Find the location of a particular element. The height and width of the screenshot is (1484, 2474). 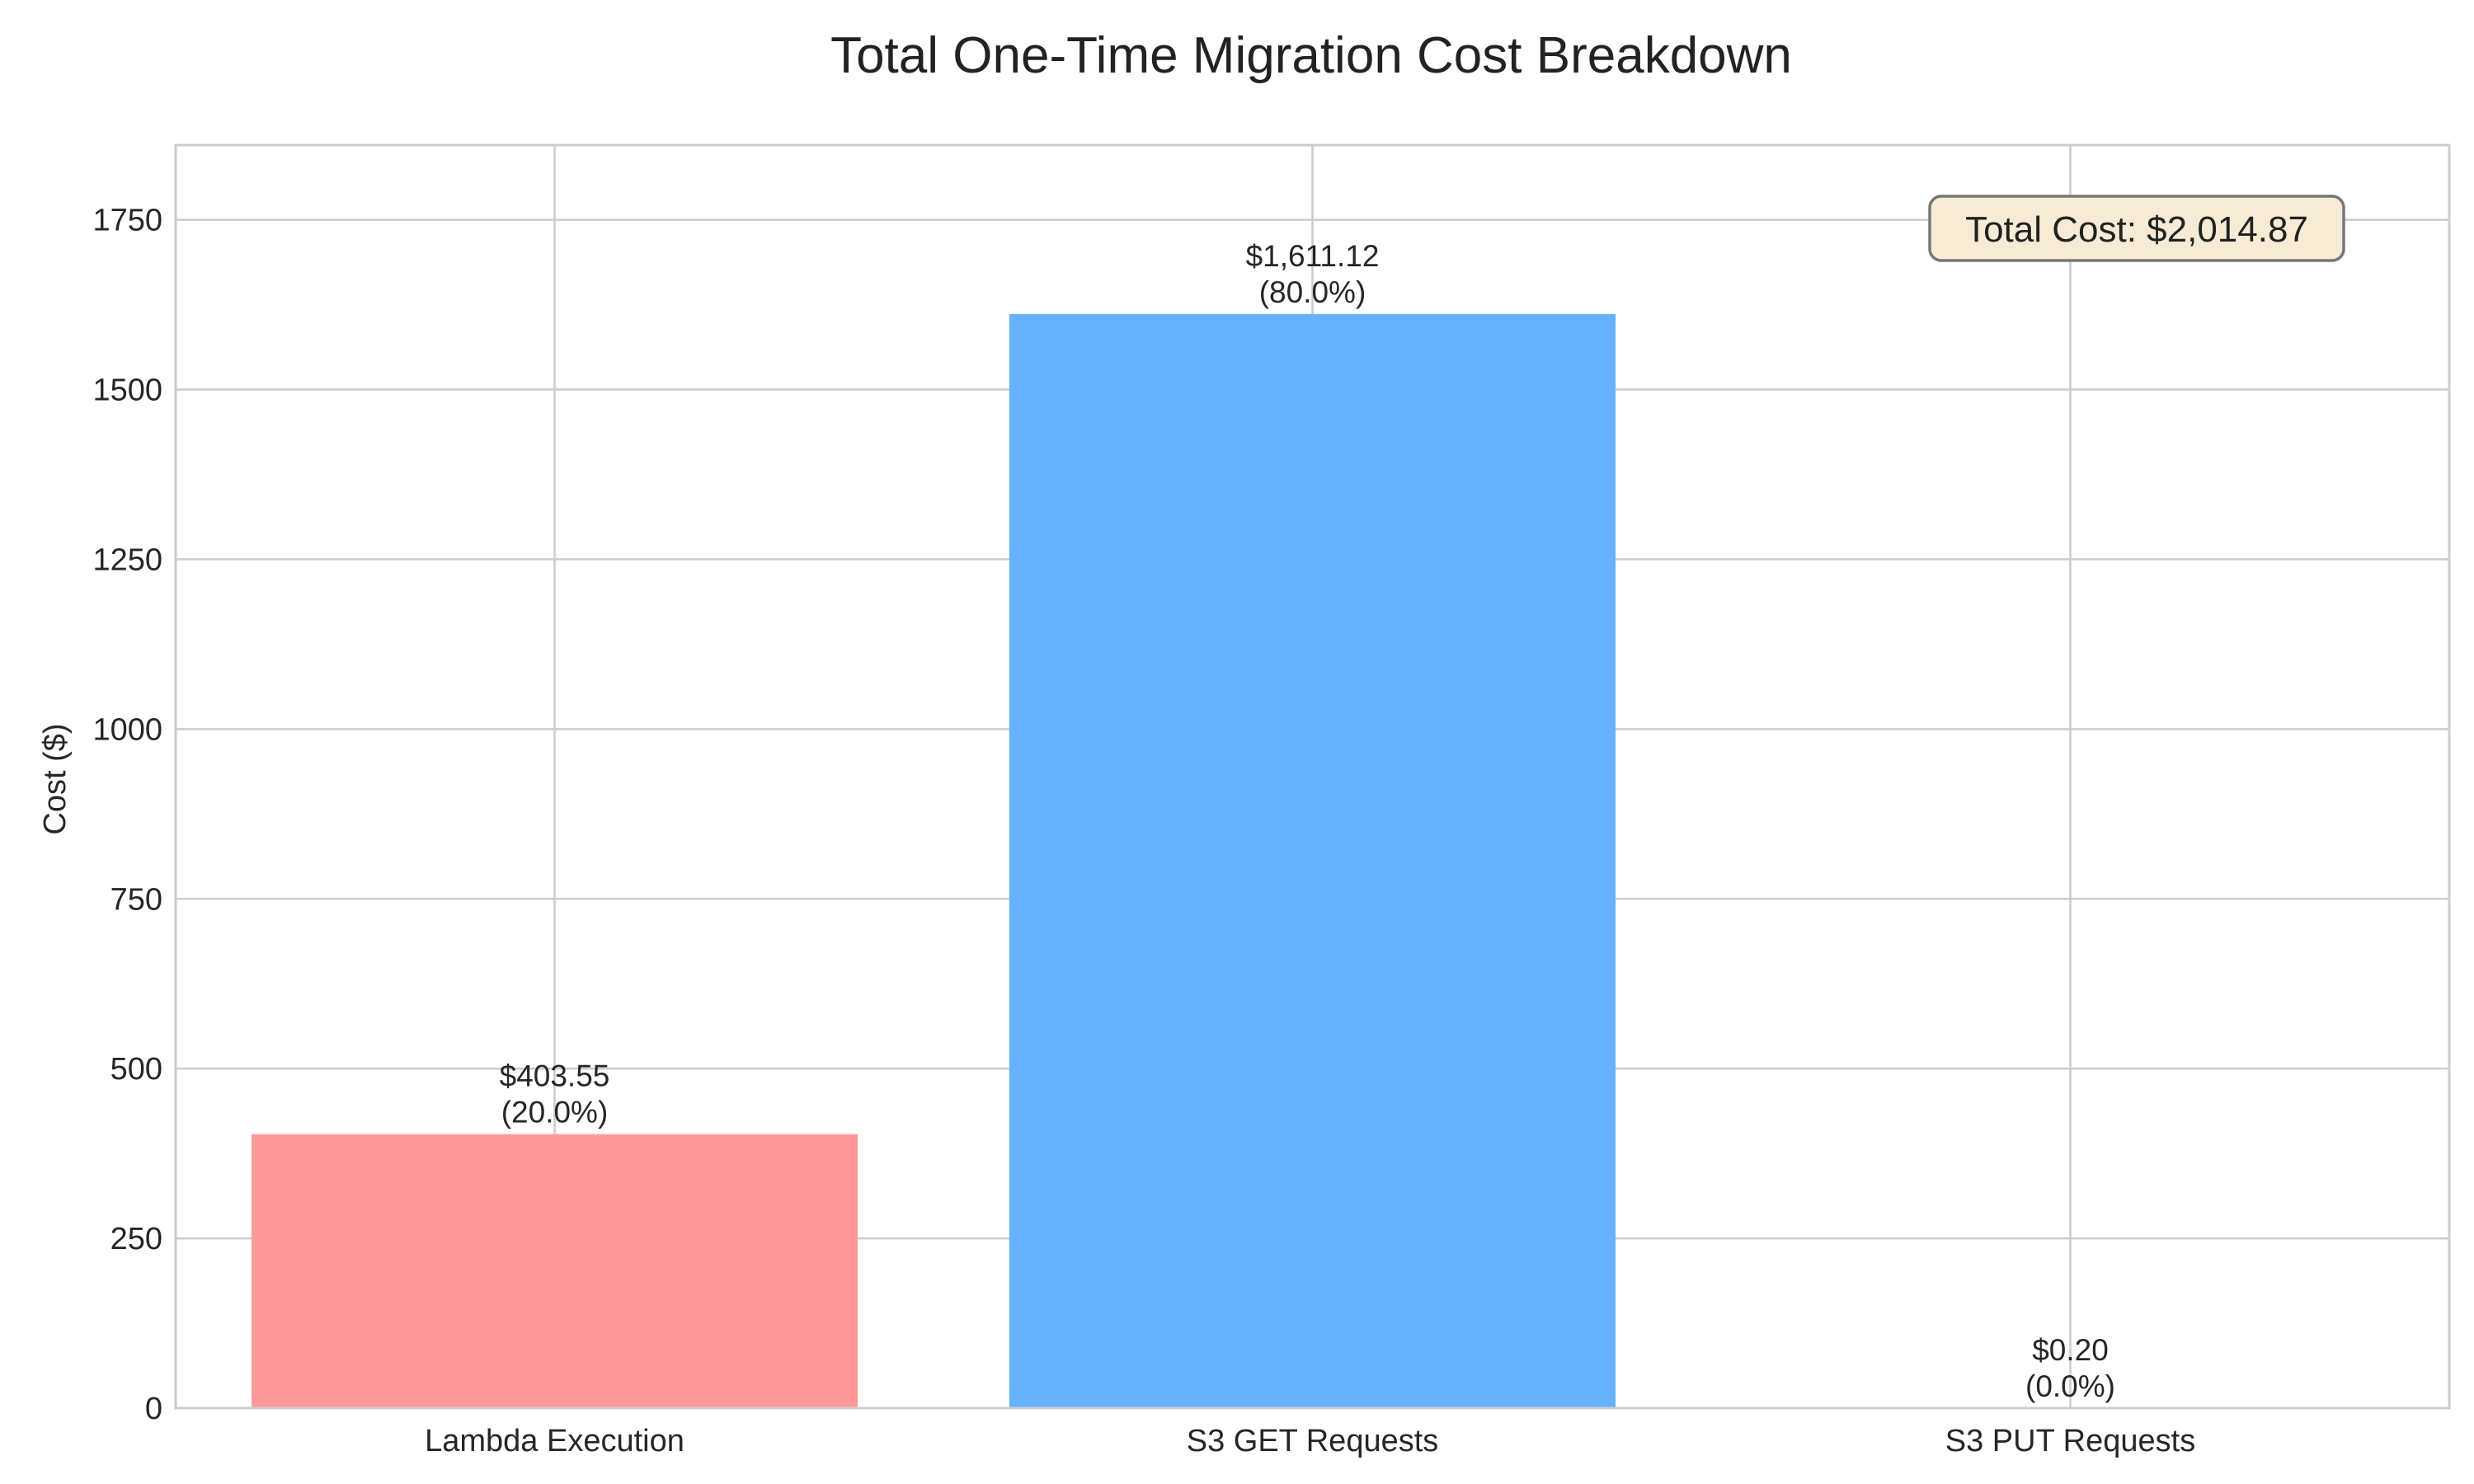

total-cost-box is located at coordinates (2136, 228).